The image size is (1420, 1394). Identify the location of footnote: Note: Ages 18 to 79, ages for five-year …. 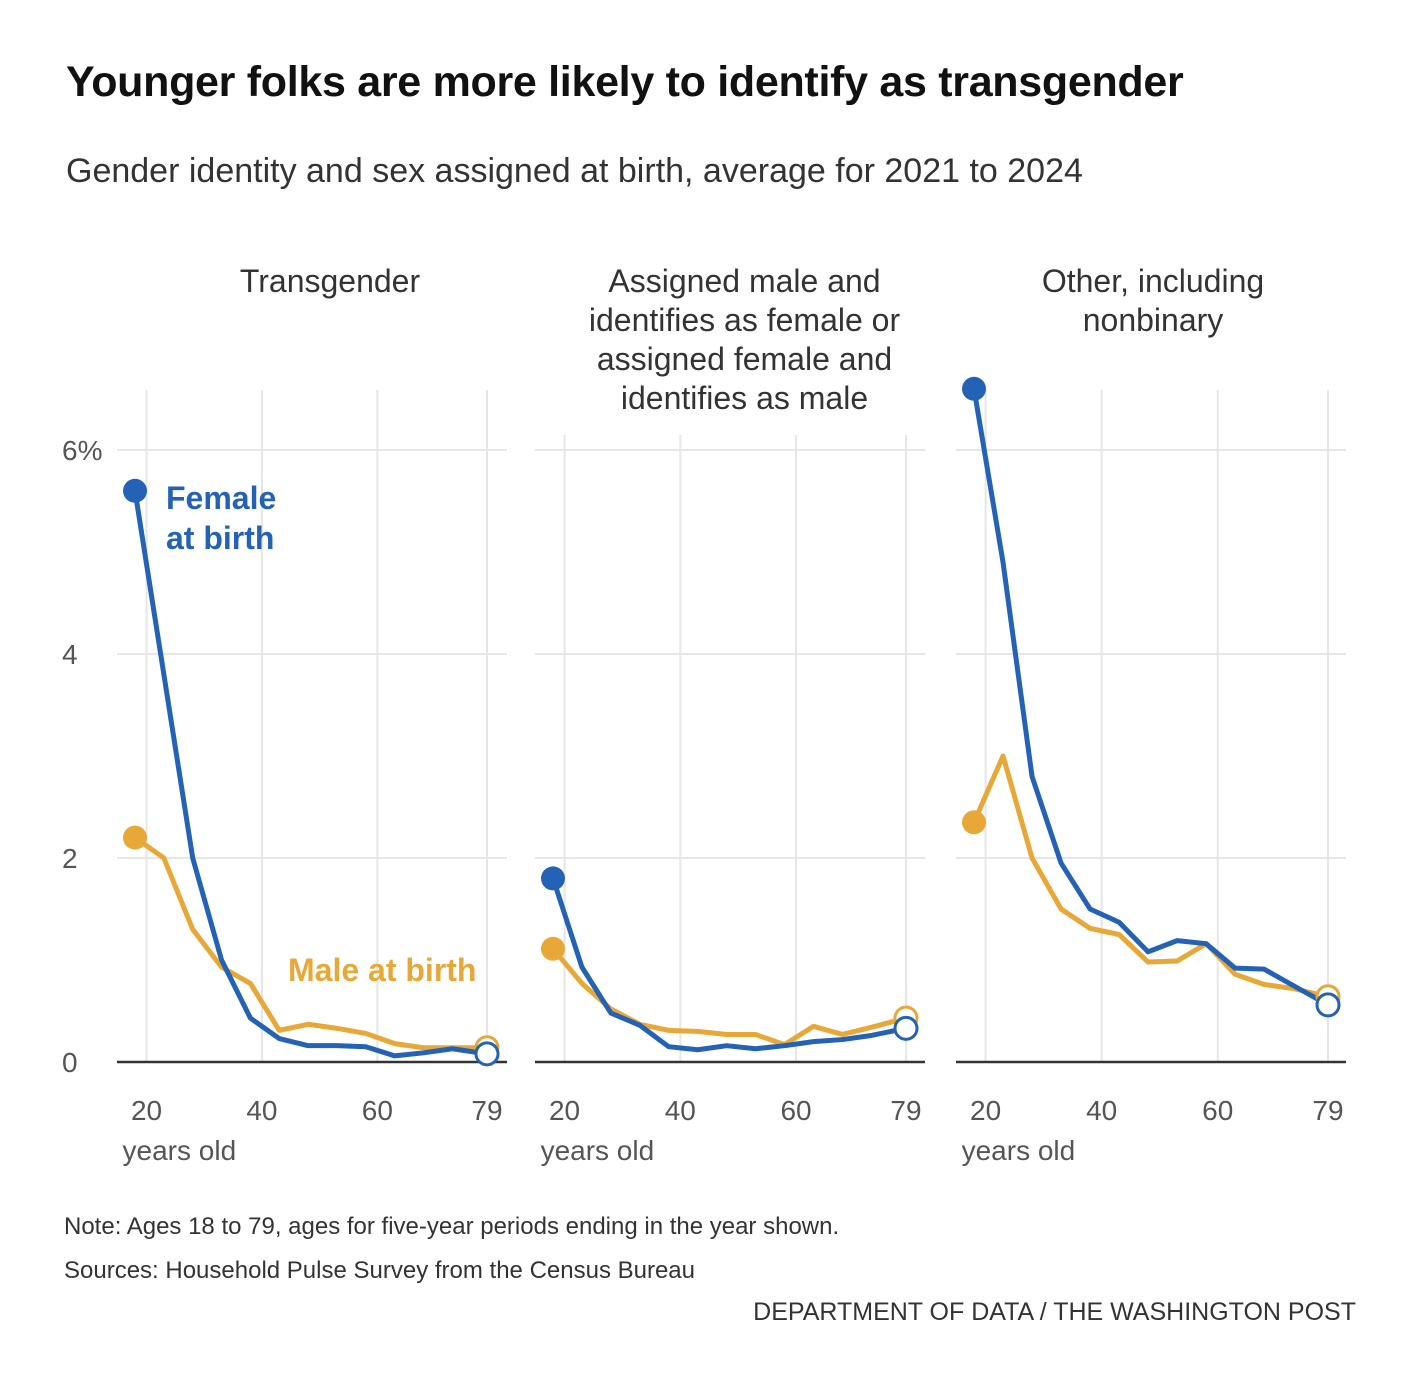
(452, 1226).